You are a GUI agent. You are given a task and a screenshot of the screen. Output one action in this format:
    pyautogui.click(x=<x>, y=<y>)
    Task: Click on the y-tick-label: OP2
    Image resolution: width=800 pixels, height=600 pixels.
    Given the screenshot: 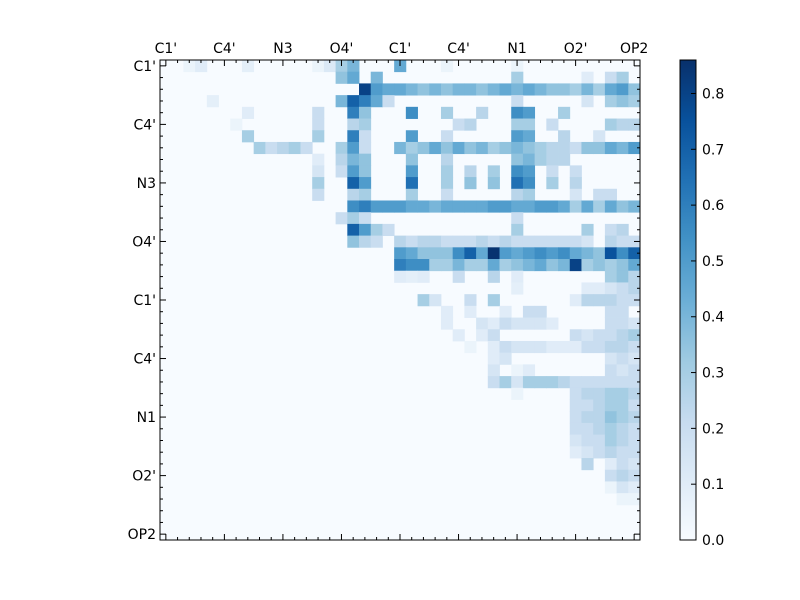 What is the action you would take?
    pyautogui.click(x=142, y=535)
    